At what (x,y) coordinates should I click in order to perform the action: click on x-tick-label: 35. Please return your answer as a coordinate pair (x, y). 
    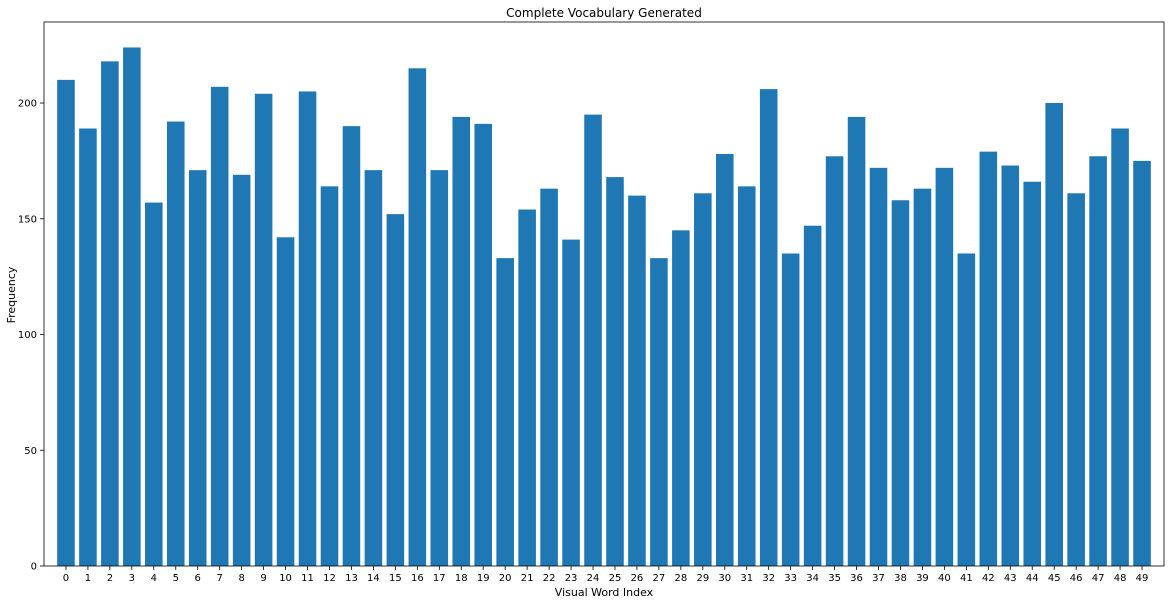
    Looking at the image, I should click on (834, 578).